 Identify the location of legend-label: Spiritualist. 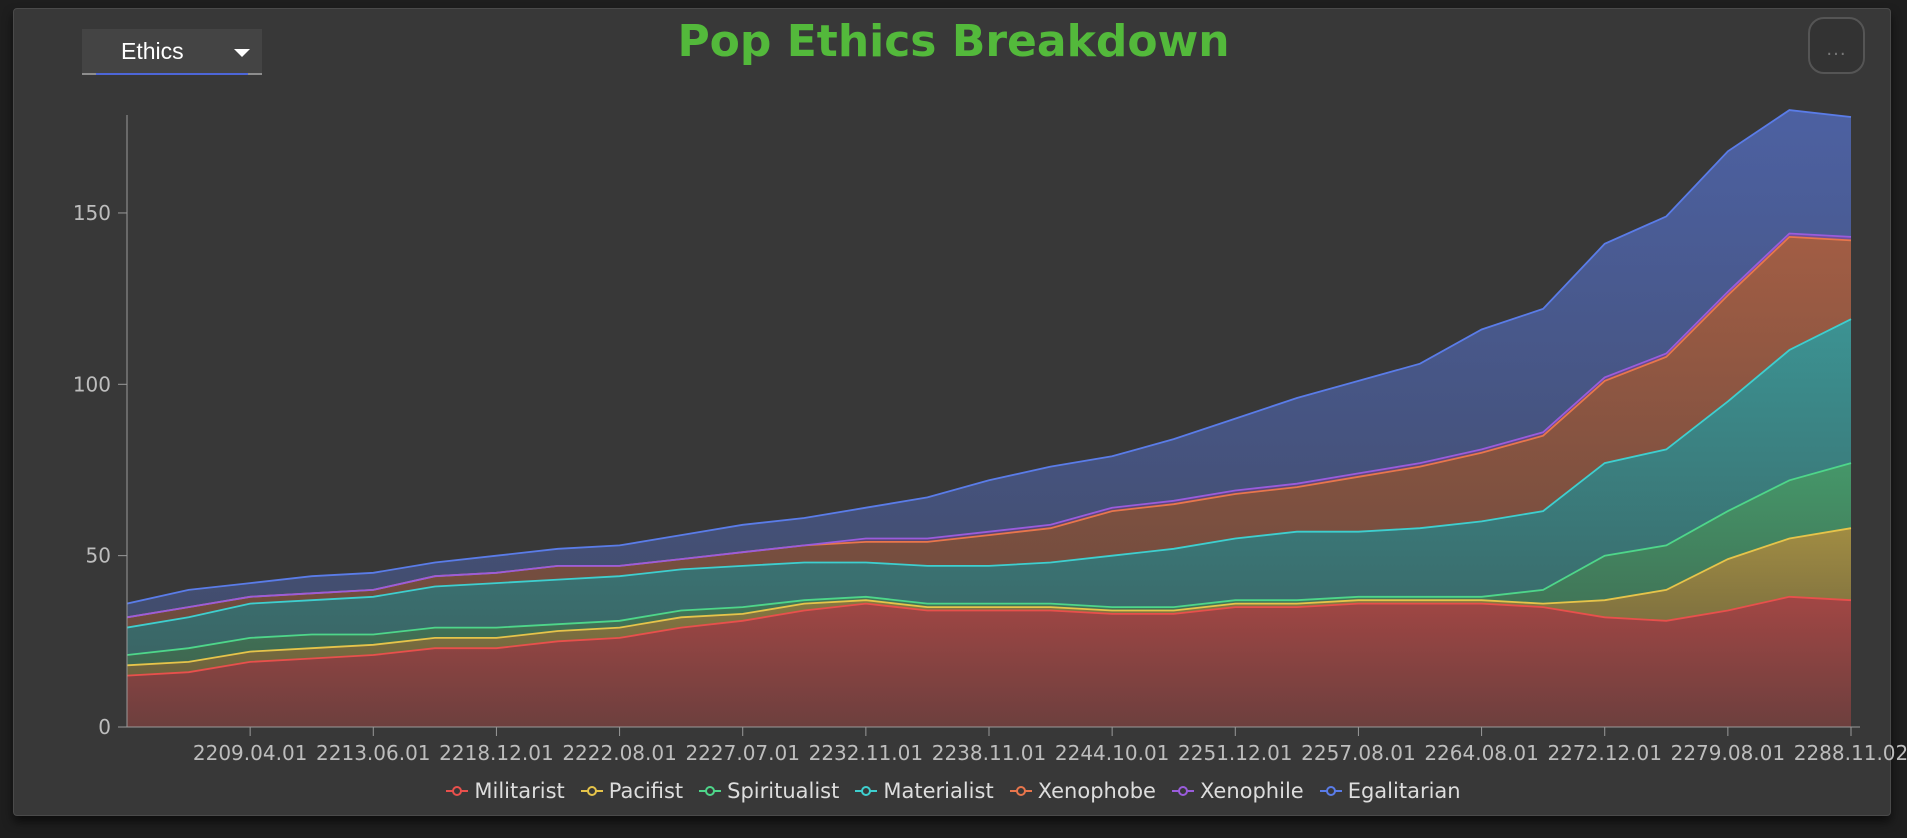
(783, 791).